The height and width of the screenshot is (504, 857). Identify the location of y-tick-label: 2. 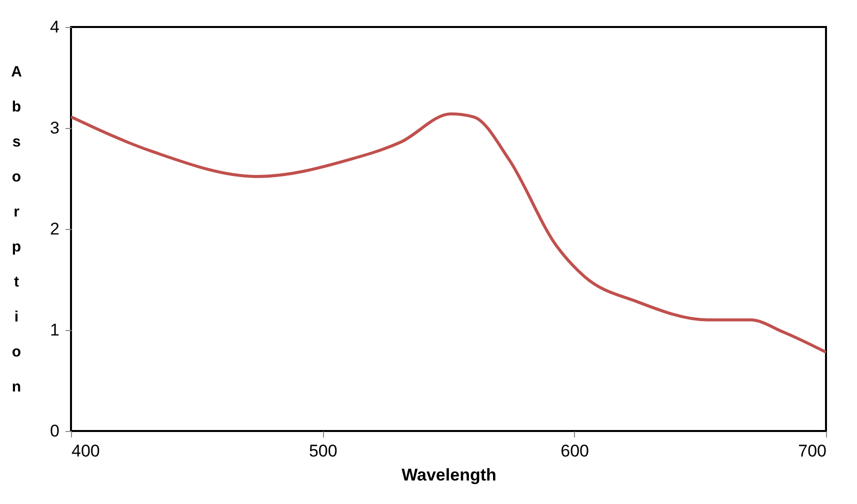
(55, 229).